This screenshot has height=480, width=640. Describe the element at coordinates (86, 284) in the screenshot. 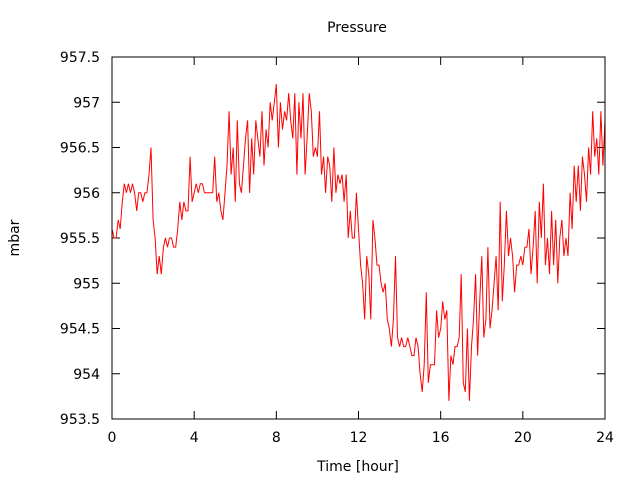

I see `y-tick-label: 955` at that location.